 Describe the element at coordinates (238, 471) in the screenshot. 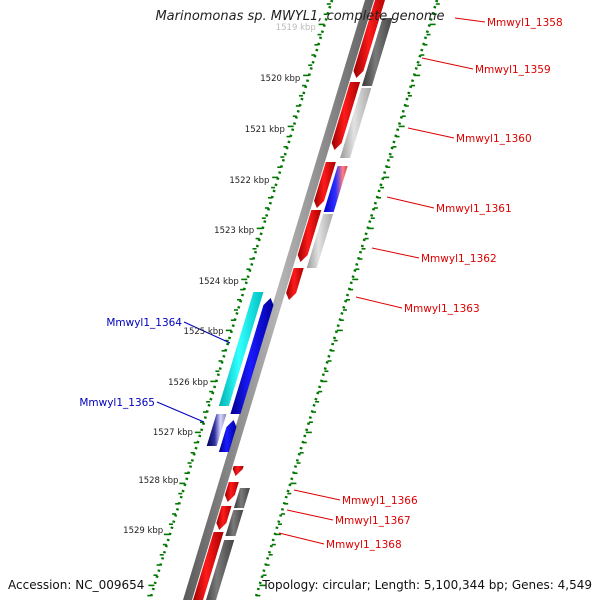

I see `gene-small-block` at that location.